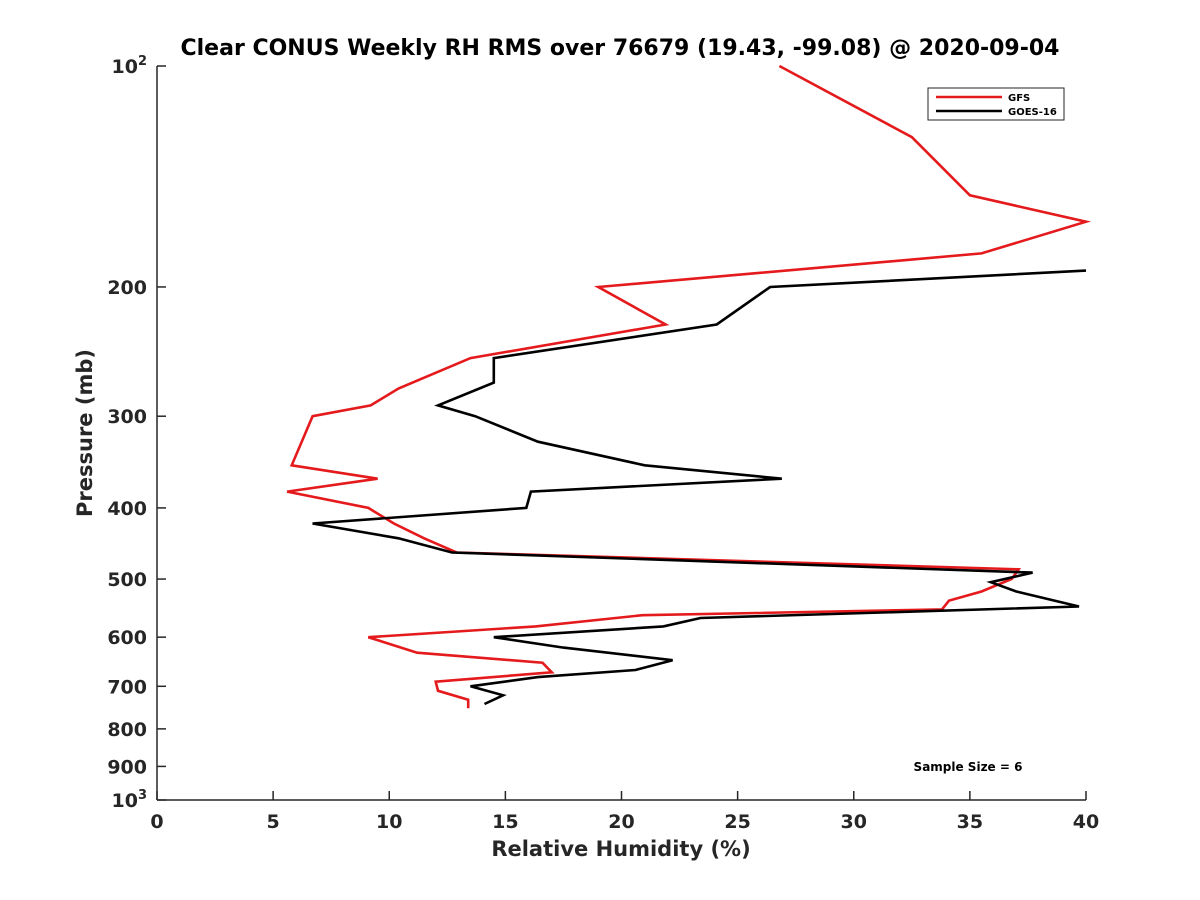 Image resolution: width=1200 pixels, height=900 pixels. What do you see at coordinates (127, 288) in the screenshot?
I see `y-tick-label: 200` at bounding box center [127, 288].